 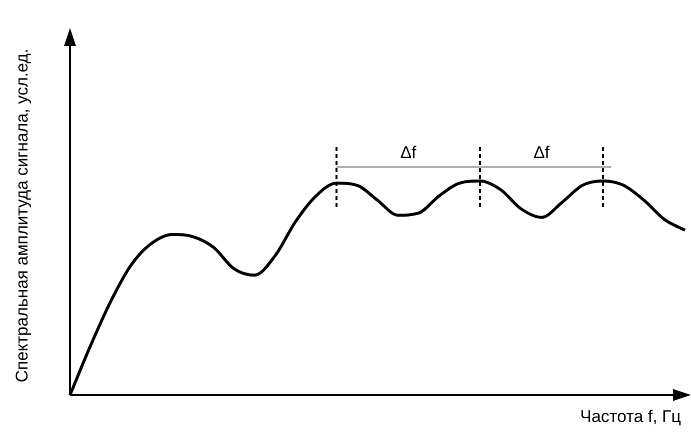 I want to click on y-axis-title: Спектральная амплитуда сигнала, усл.ед., so click(x=22, y=216).